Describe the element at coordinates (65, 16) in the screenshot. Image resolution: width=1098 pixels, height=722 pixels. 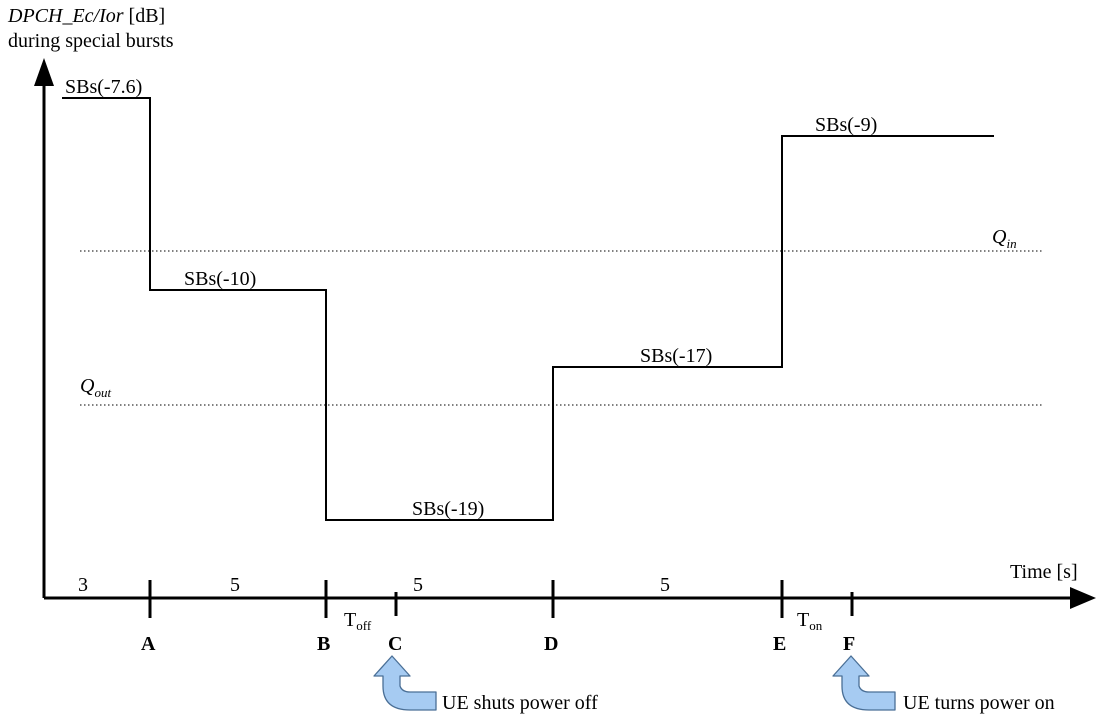
I see `y-axis-label-italic: DPCH_Ec/Ior` at that location.